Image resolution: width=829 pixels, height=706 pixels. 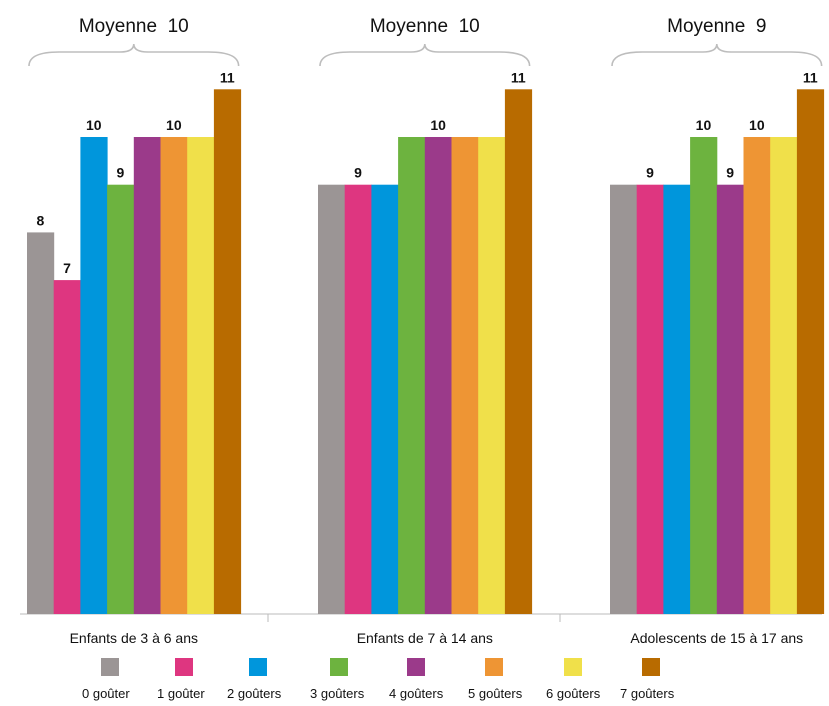 I want to click on legend-label: 1 goûter, so click(x=181, y=693).